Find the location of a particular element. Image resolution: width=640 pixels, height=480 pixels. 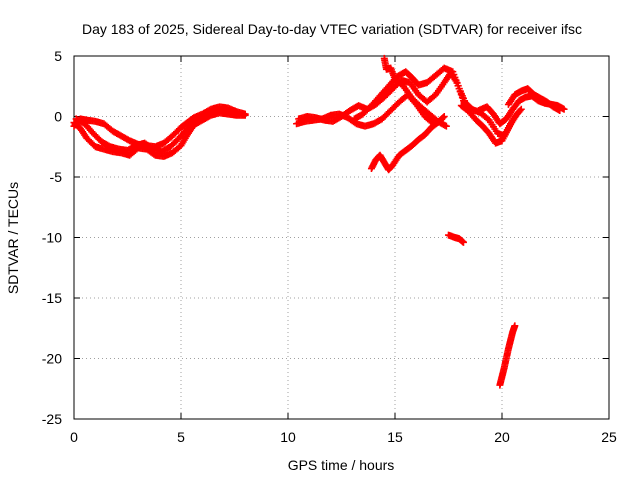

x-axis-label: GPS time / hours is located at coordinates (341, 465).